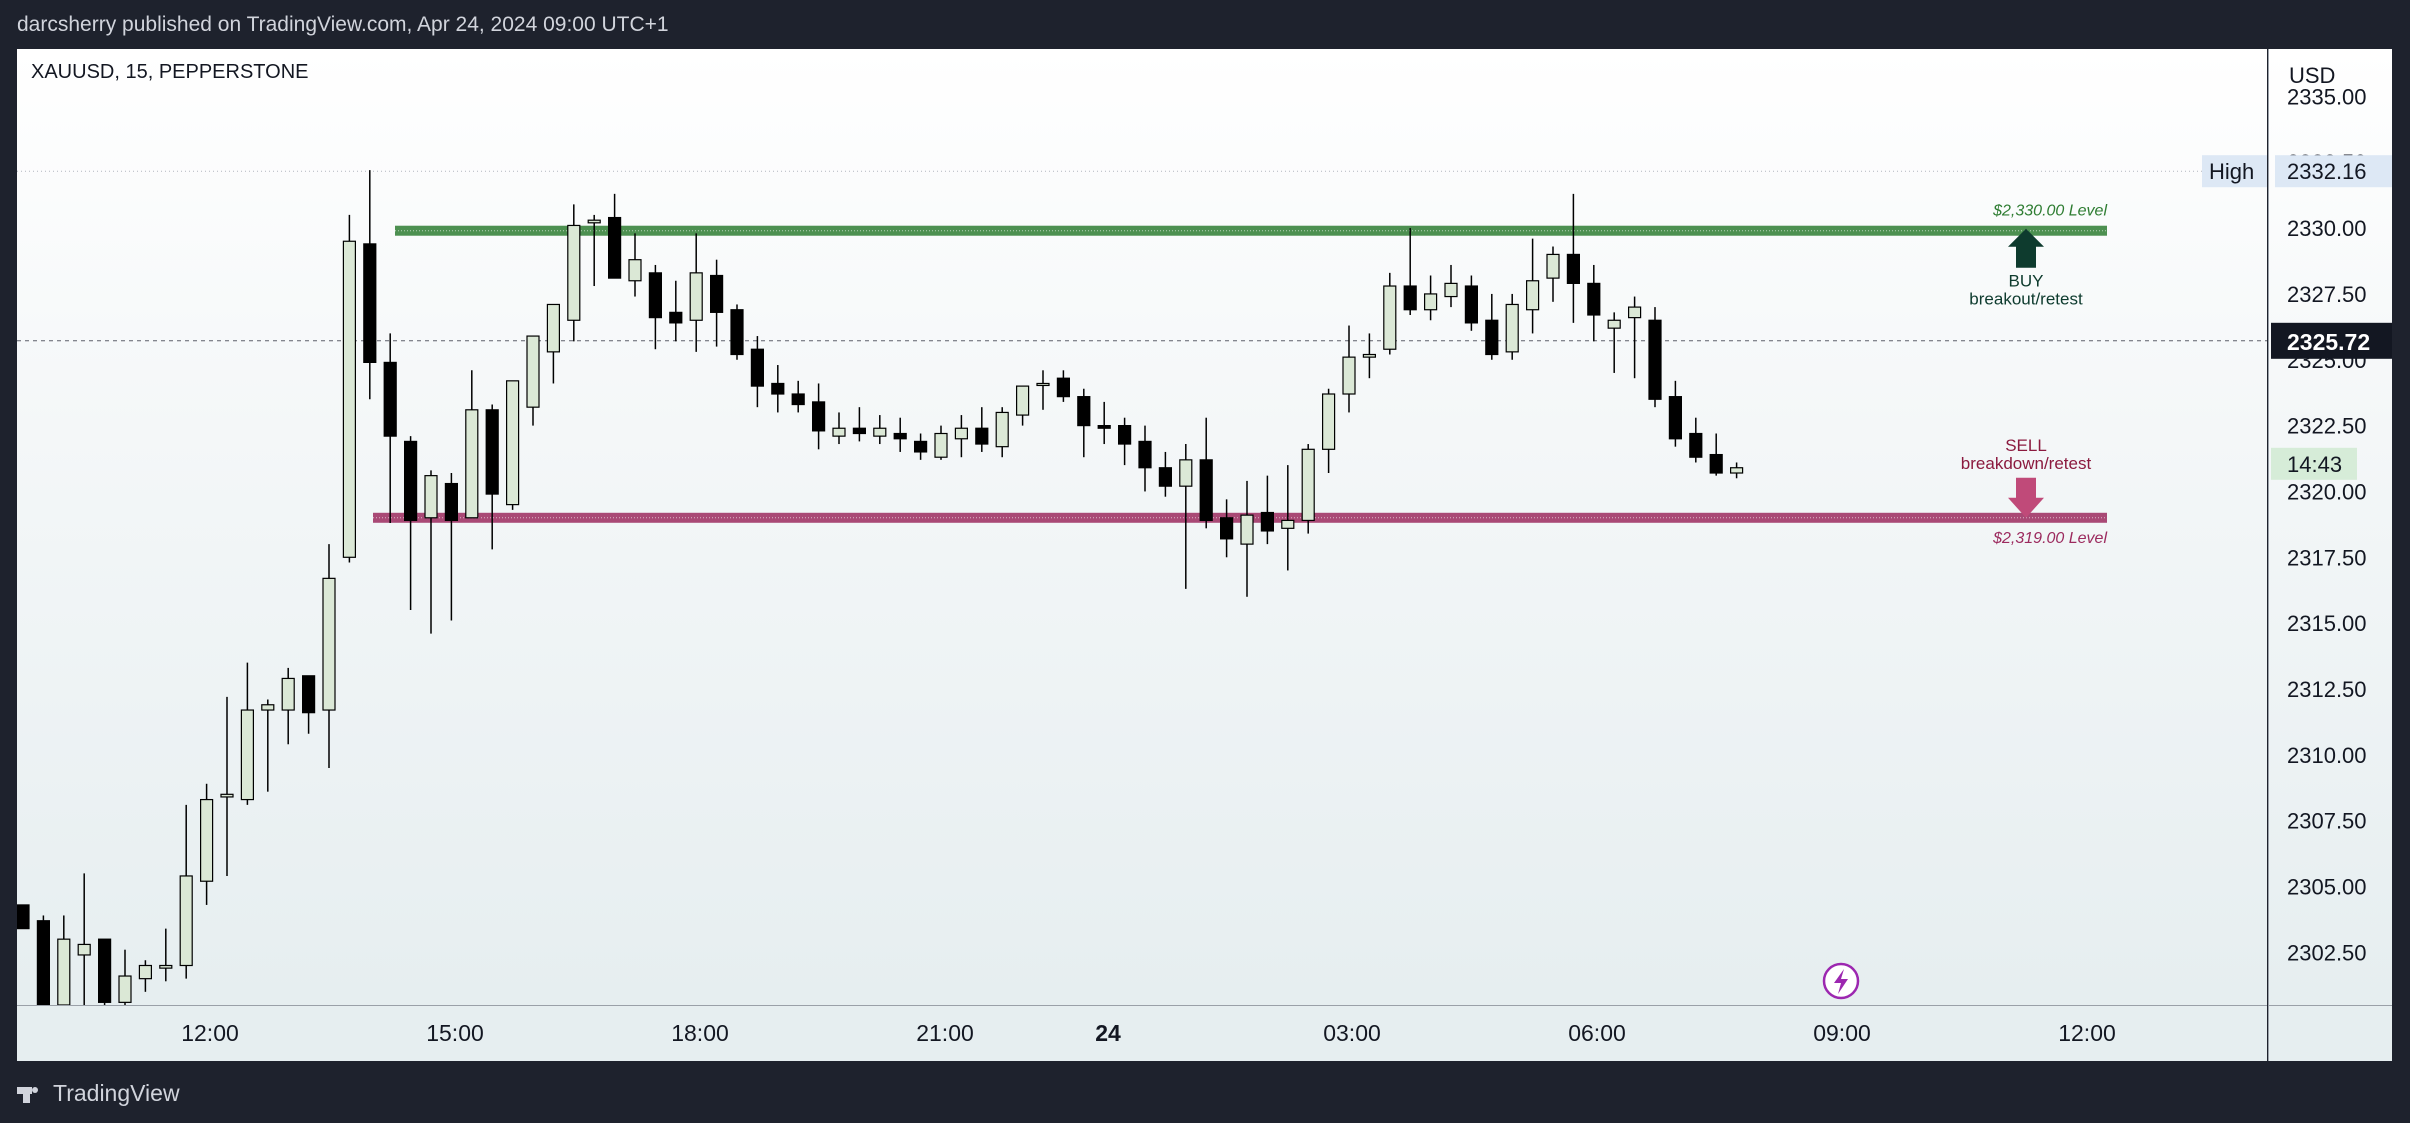 The width and height of the screenshot is (2410, 1123). I want to click on time-tick-label: 06:00, so click(1597, 1033).